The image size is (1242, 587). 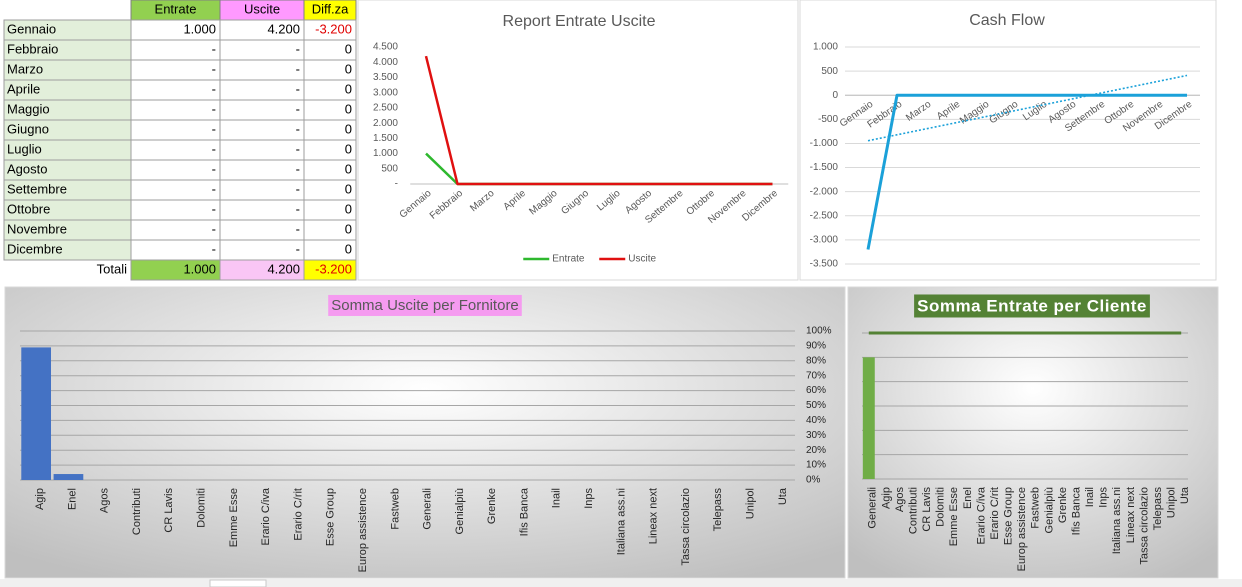 I want to click on y-tick-label: 50%, so click(x=816, y=405).